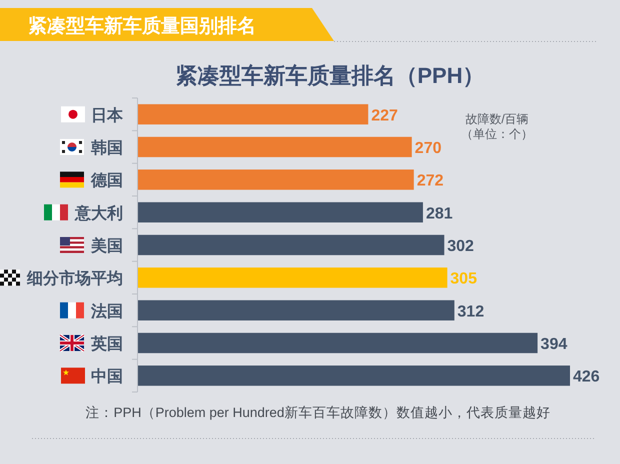  I want to click on data-label: 272, so click(430, 181).